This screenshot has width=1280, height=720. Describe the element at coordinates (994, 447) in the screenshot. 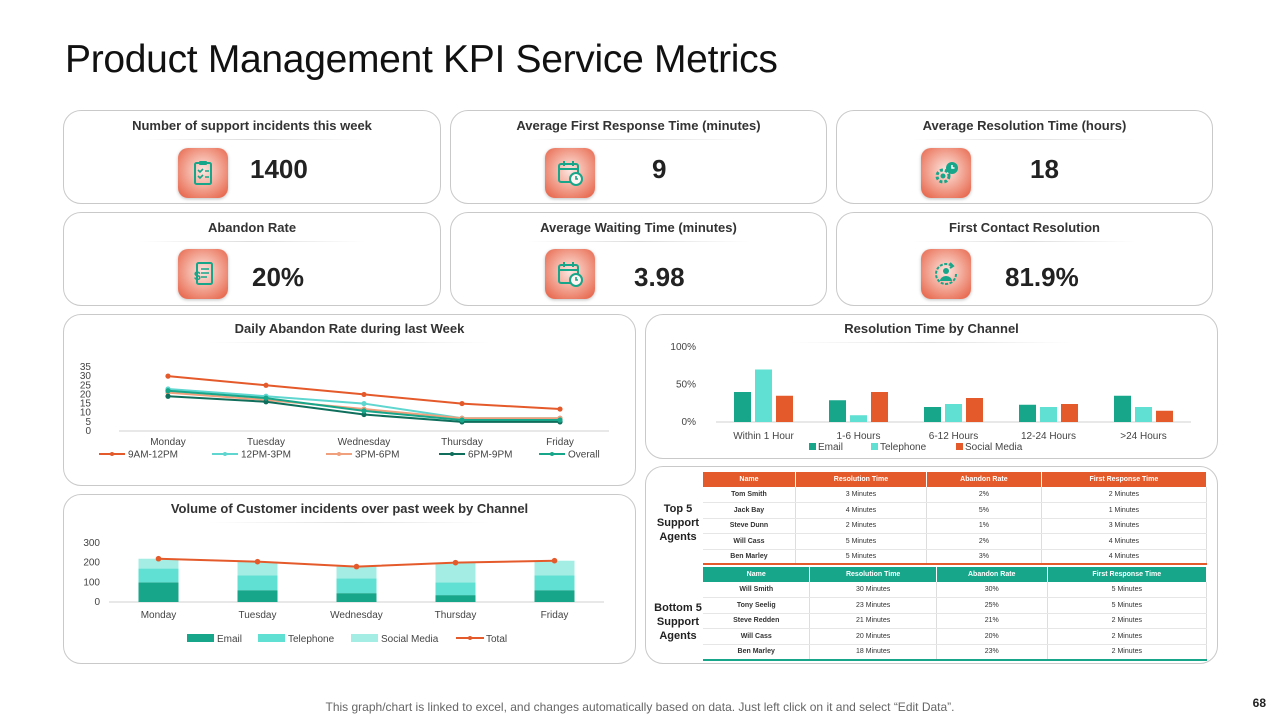

I see `legend-label: Social Media` at that location.